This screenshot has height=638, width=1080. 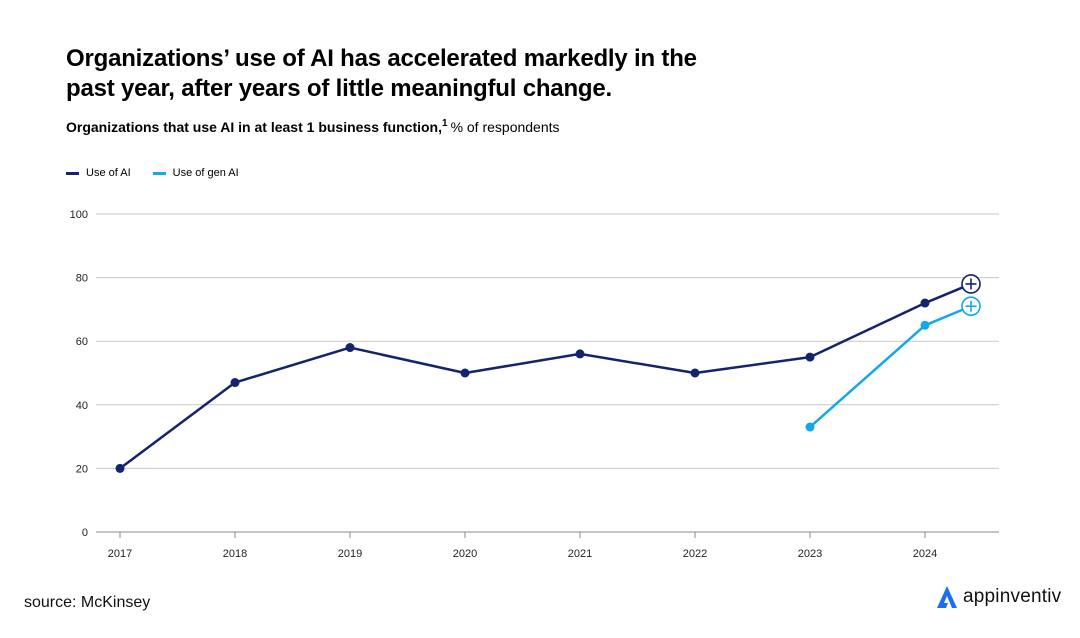 What do you see at coordinates (1012, 596) in the screenshot?
I see `brand-name: appinventiv` at bounding box center [1012, 596].